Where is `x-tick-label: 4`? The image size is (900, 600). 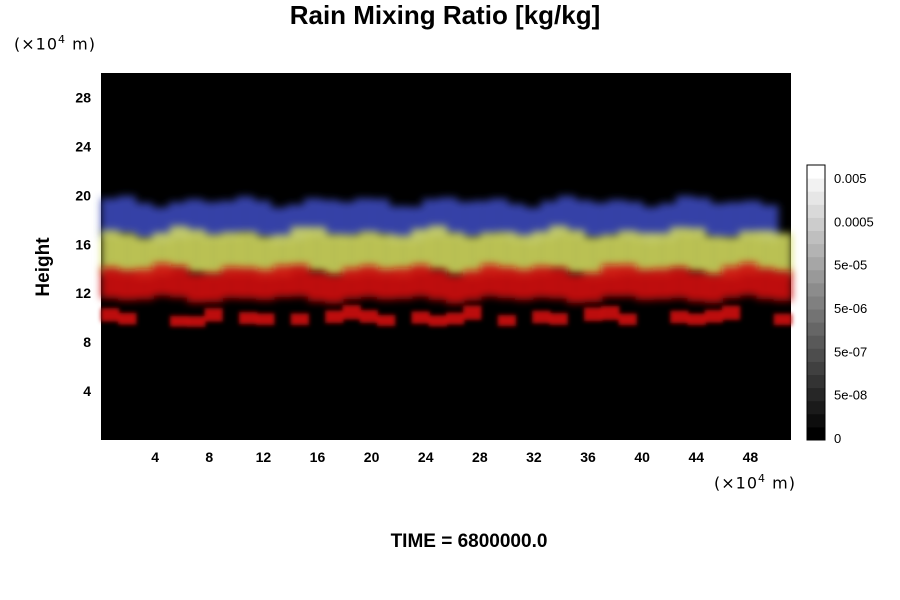
x-tick-label: 4 is located at coordinates (155, 457).